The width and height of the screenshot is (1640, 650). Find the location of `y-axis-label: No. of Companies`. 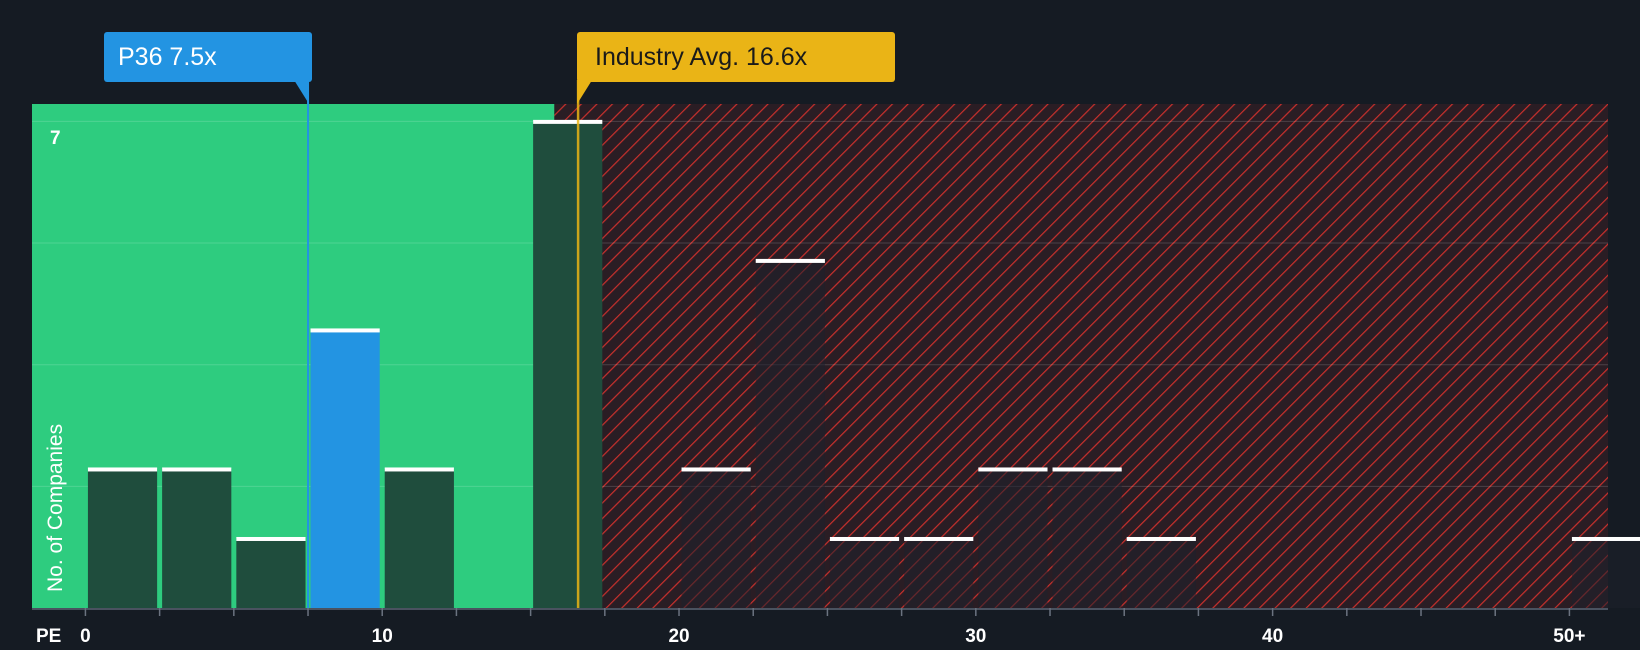

y-axis-label: No. of Companies is located at coordinates (55, 508).